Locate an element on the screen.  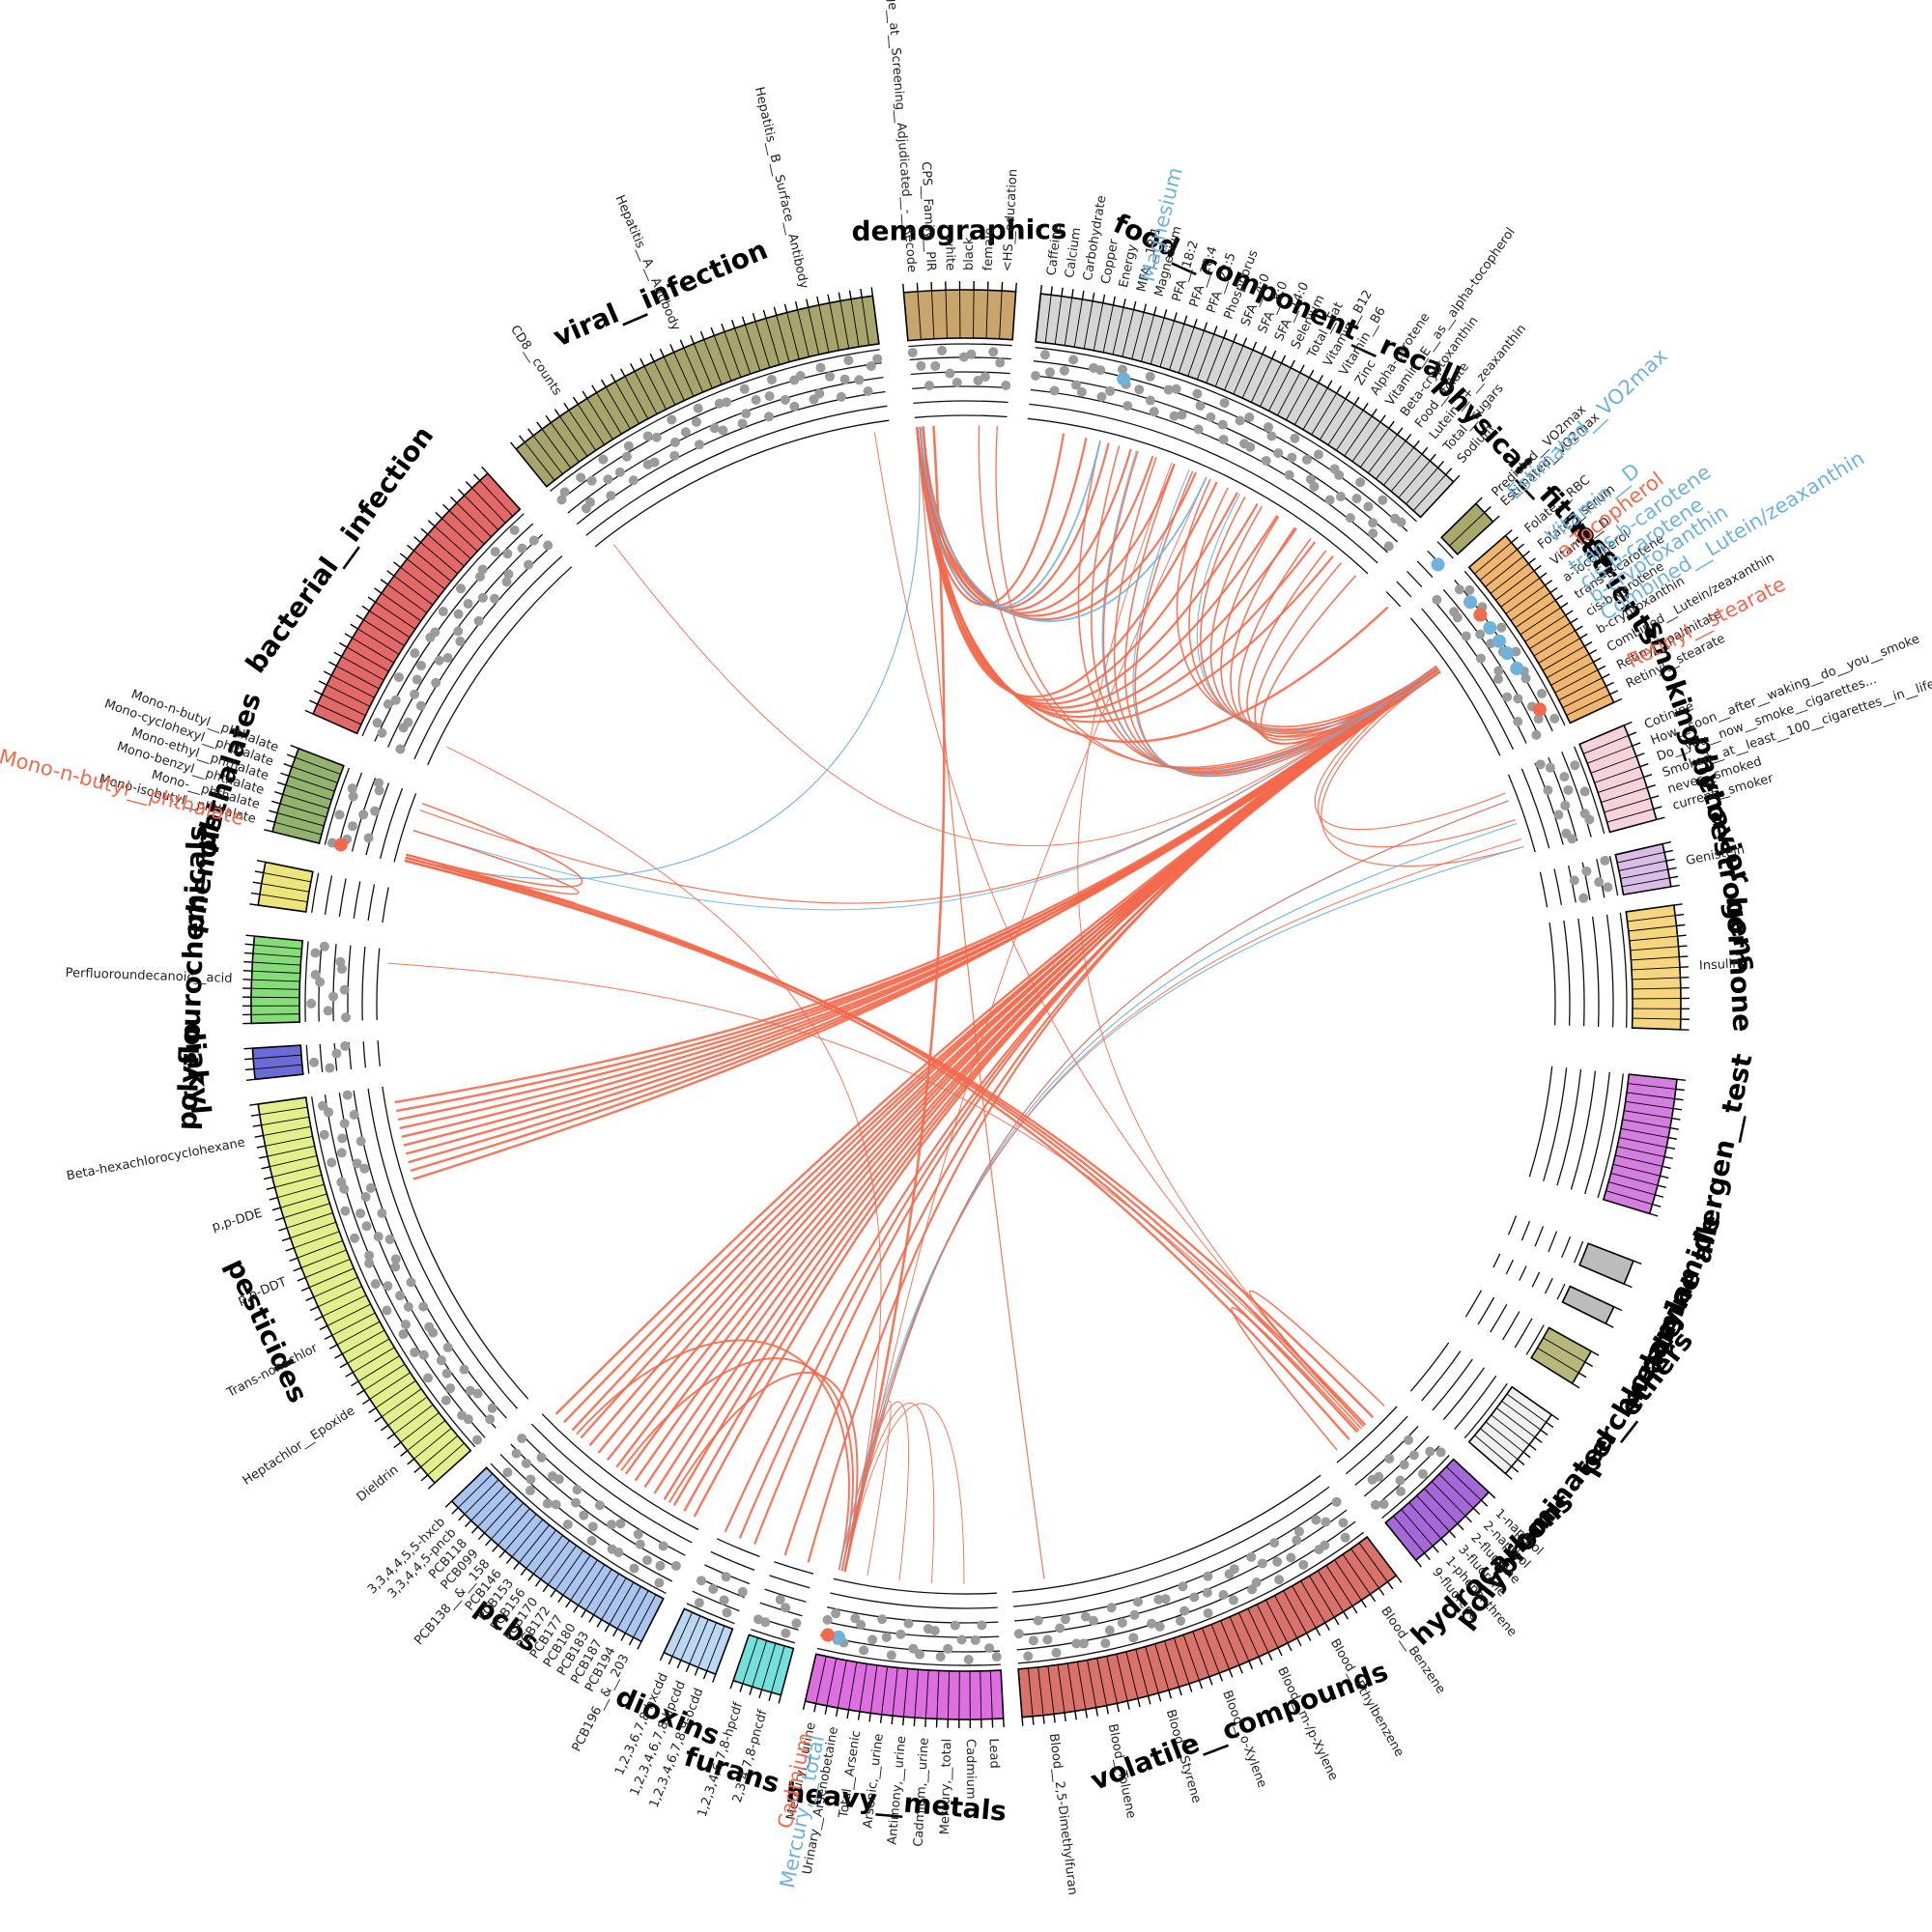
group-label-demographics: demographics is located at coordinates (958, 230).